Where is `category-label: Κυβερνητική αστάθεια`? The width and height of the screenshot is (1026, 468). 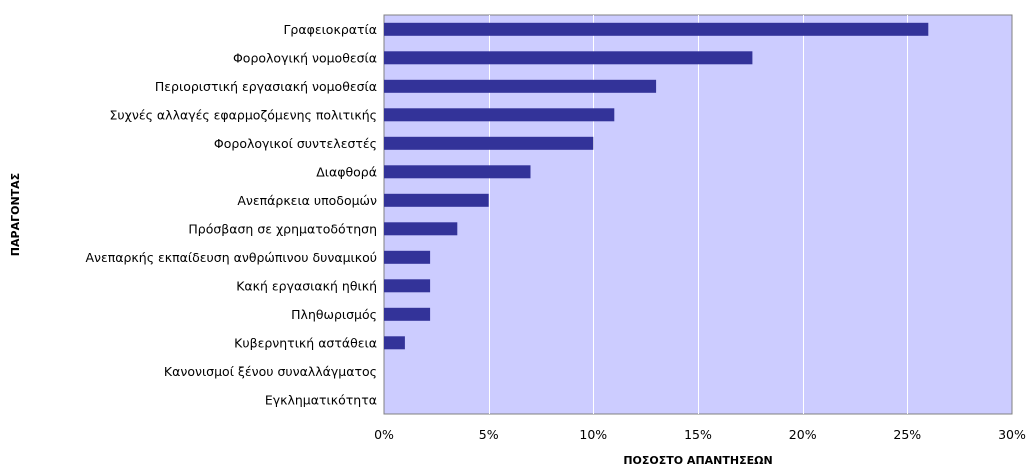 category-label: Κυβερνητική αστάθεια is located at coordinates (305, 342).